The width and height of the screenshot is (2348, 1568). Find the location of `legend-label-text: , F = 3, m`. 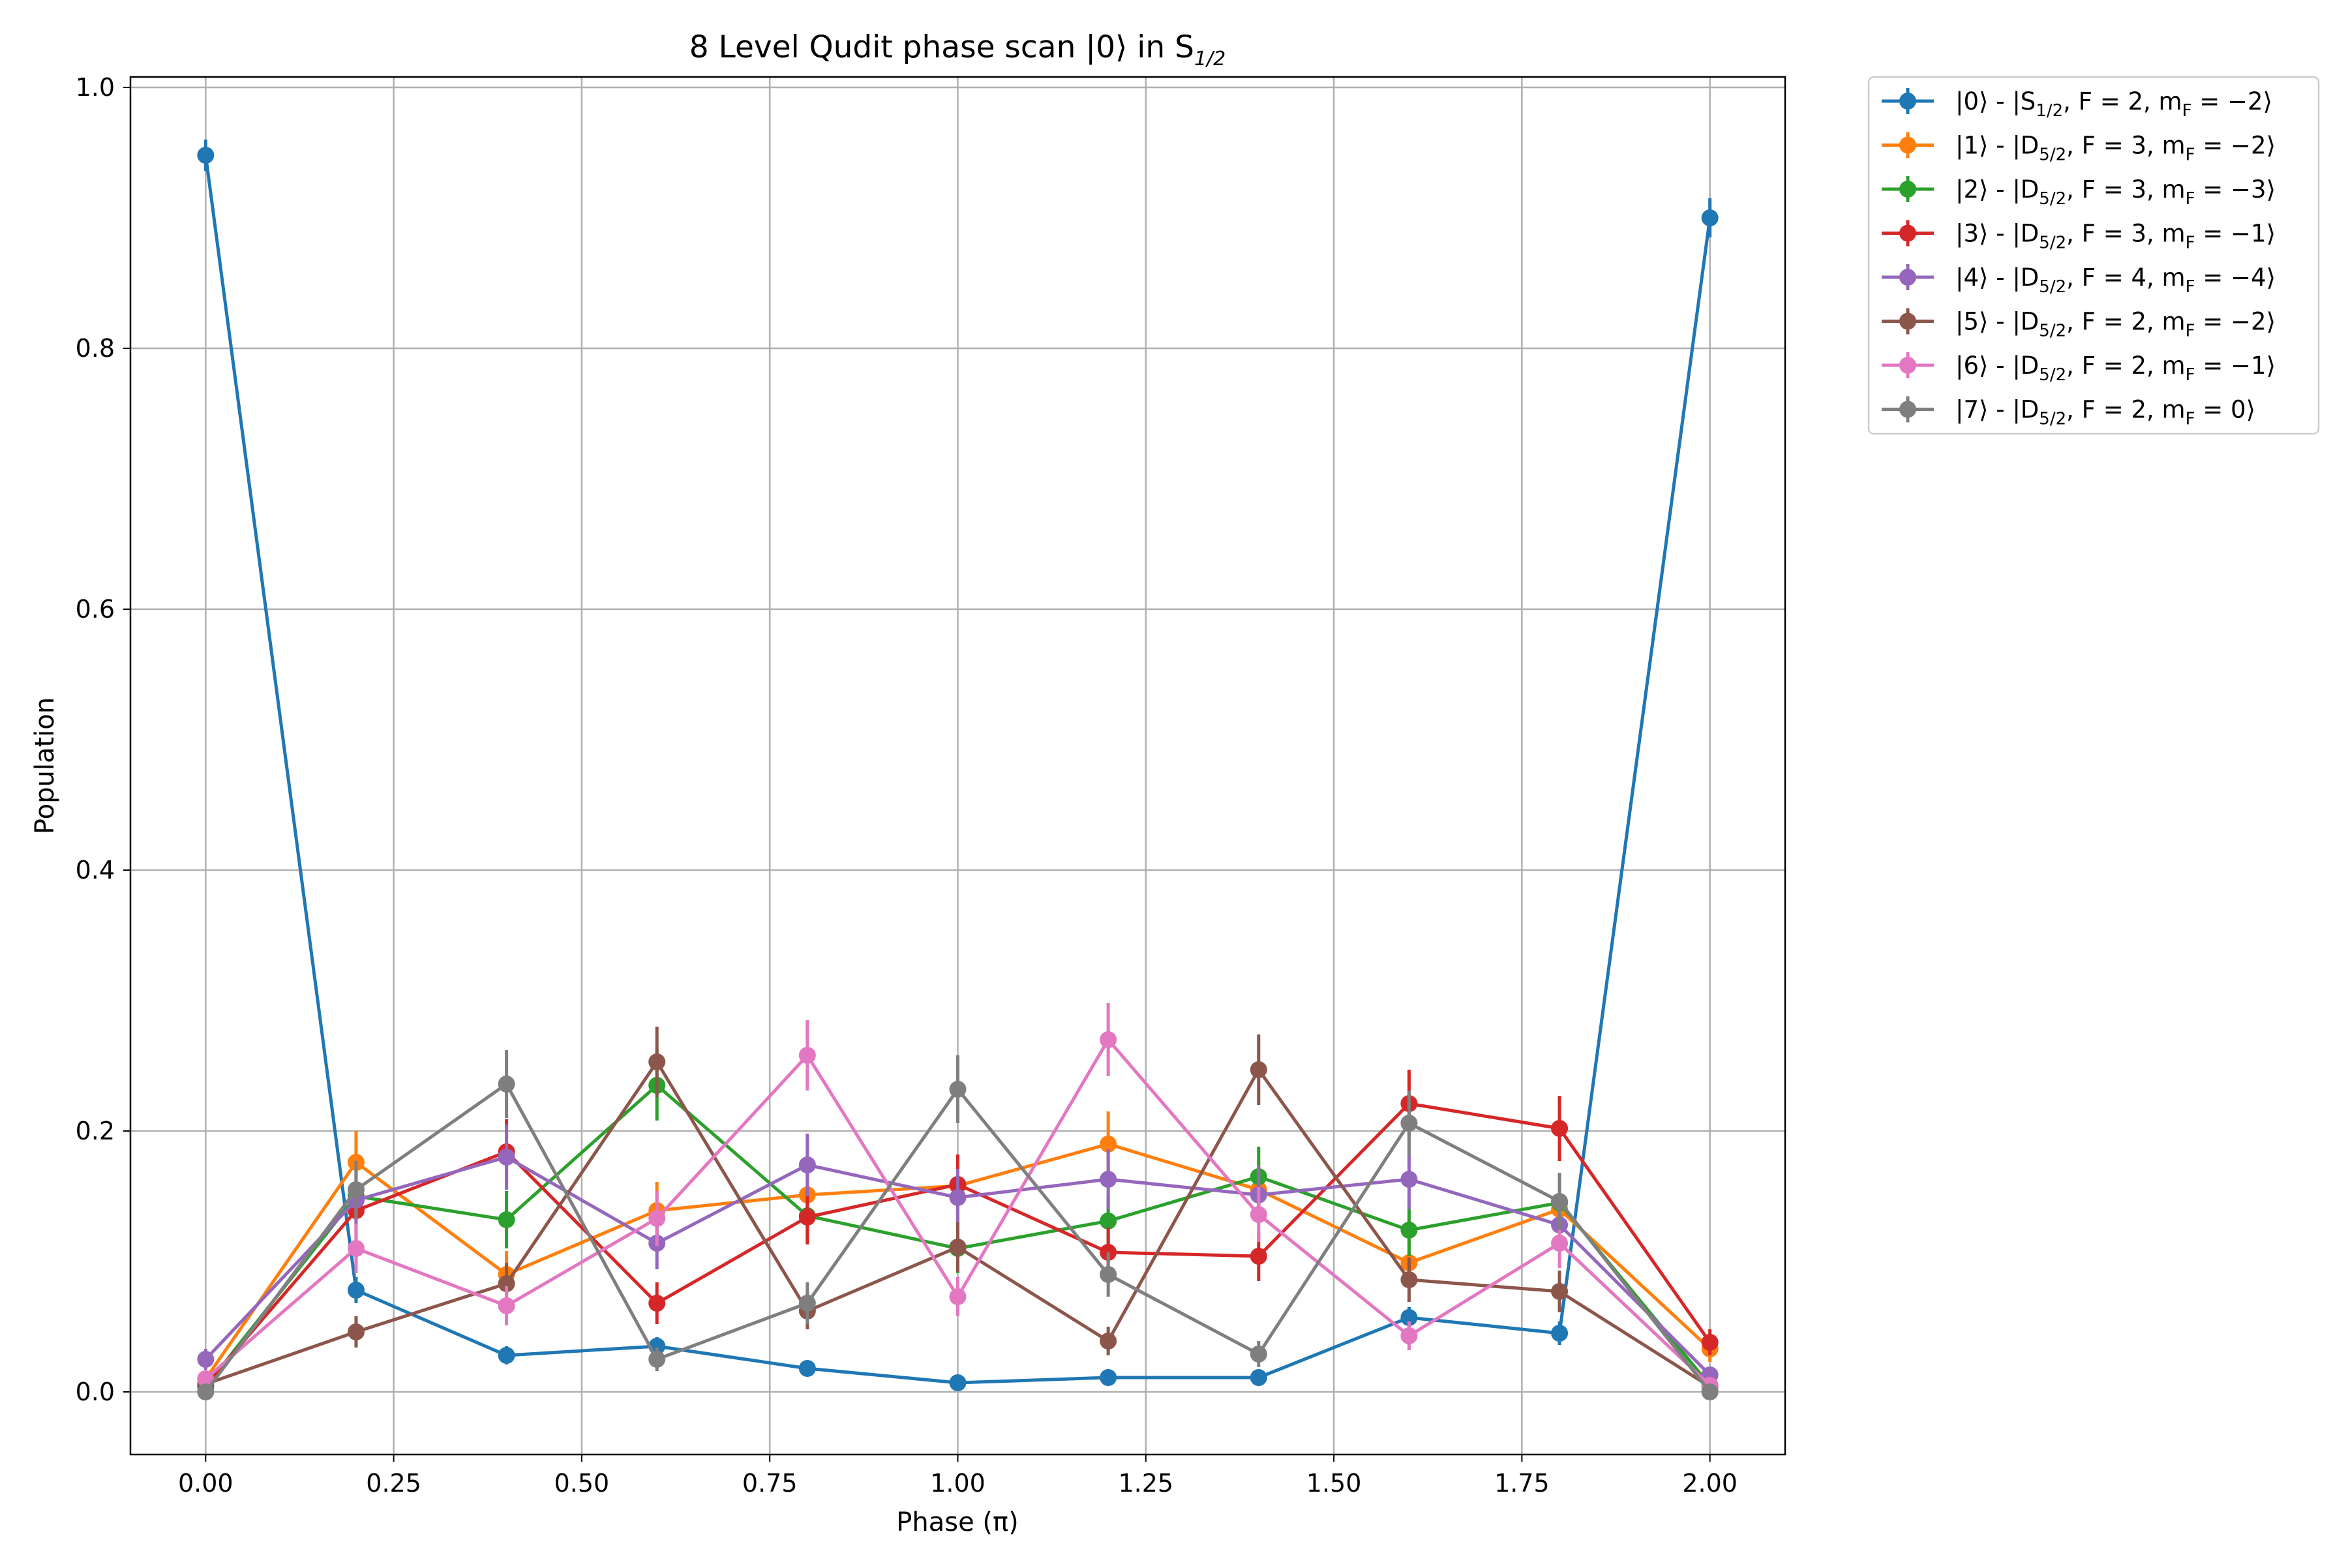

legend-label-text: , F = 3, m is located at coordinates (2125, 146).